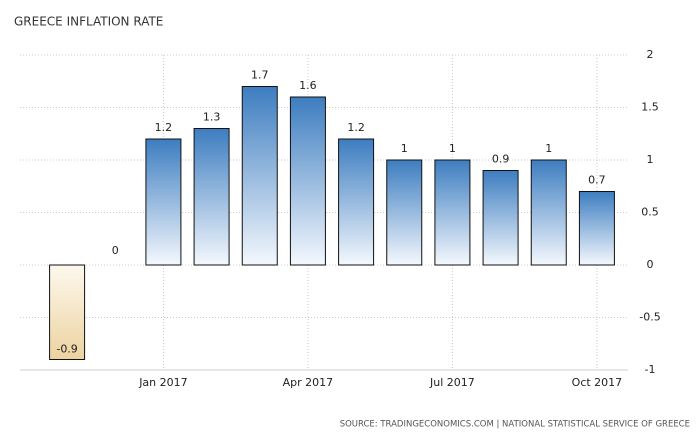 The width and height of the screenshot is (700, 440). I want to click on value-label: 0.9, so click(501, 159).